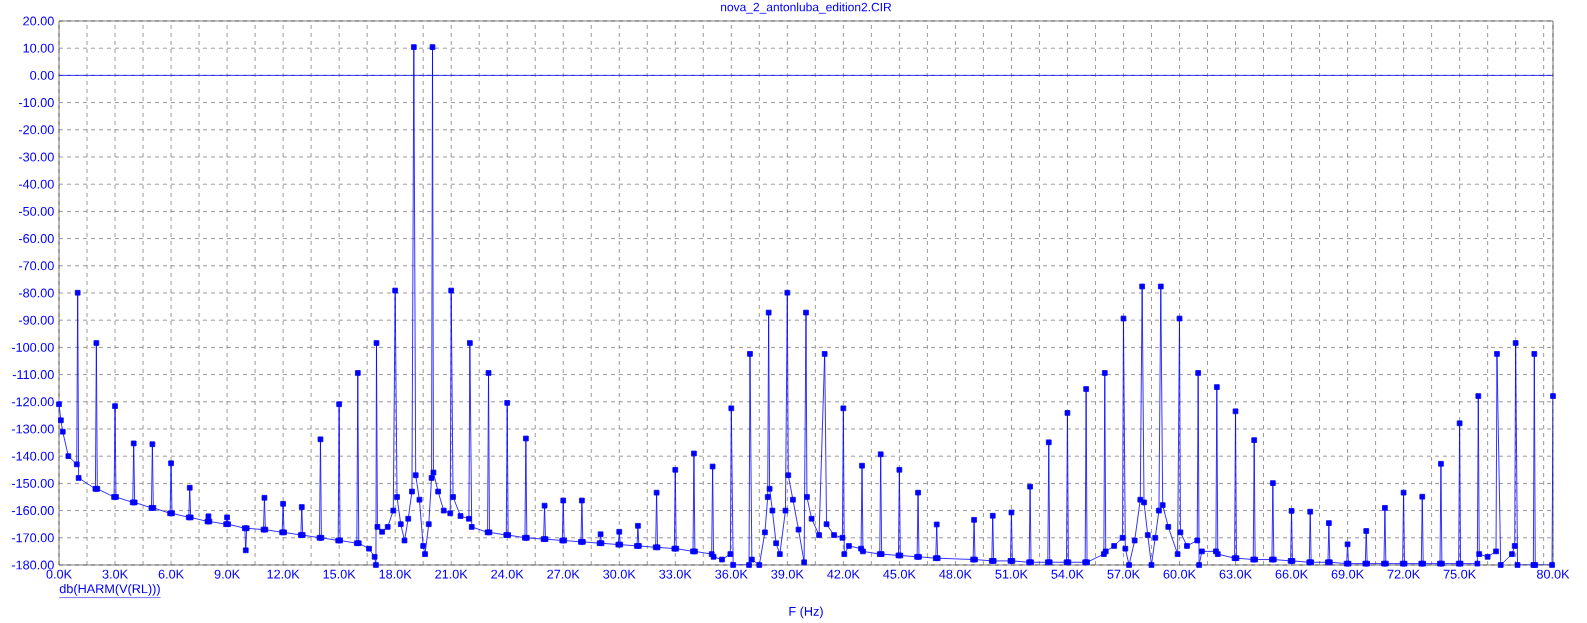 The width and height of the screenshot is (1587, 623). I want to click on x-tick-label: 9.0K, so click(227, 574).